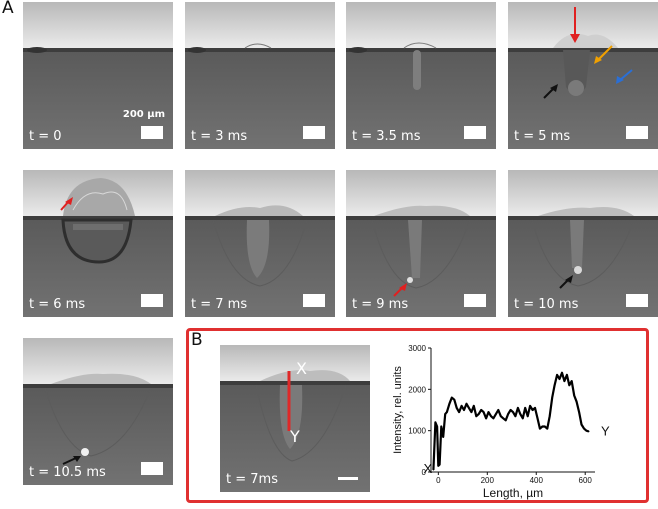  What do you see at coordinates (260, 75) in the screenshot?
I see `frame-t3: t = 3 ms` at bounding box center [260, 75].